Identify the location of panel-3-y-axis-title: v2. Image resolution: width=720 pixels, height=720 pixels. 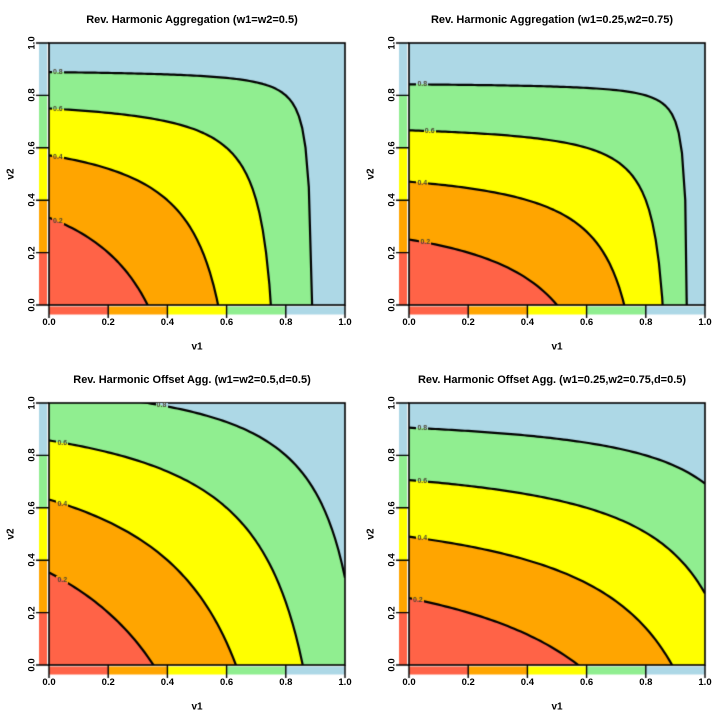
(11, 534).